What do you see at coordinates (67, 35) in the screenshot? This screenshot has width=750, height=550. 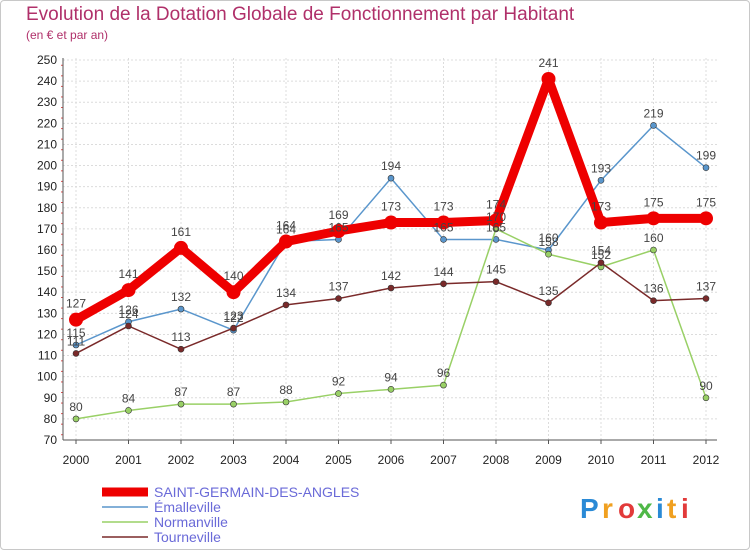 I see `chart-subtitle: (en € et par an)` at bounding box center [67, 35].